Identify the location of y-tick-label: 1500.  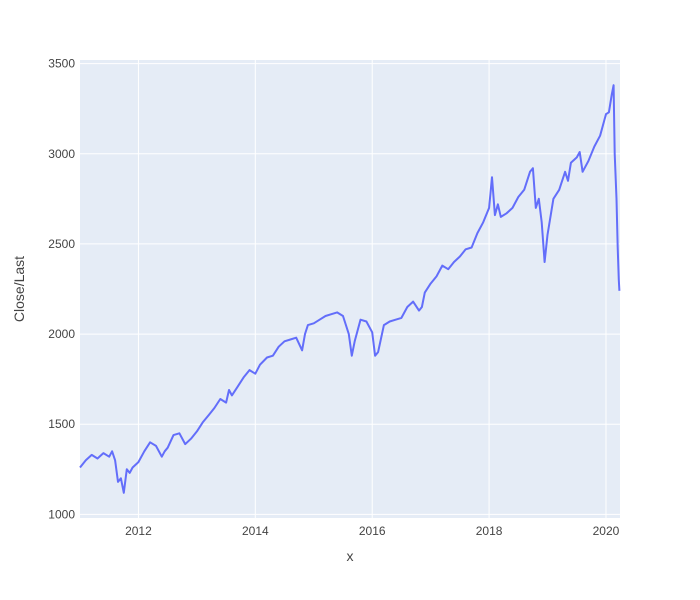
(61, 424).